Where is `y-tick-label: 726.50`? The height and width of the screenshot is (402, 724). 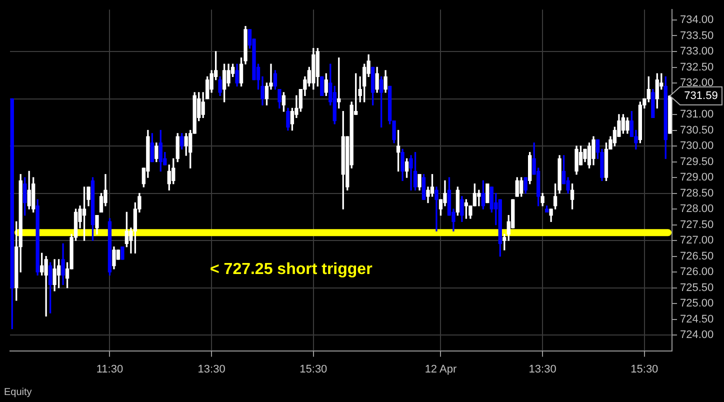
y-tick-label: 726.50 is located at coordinates (697, 256).